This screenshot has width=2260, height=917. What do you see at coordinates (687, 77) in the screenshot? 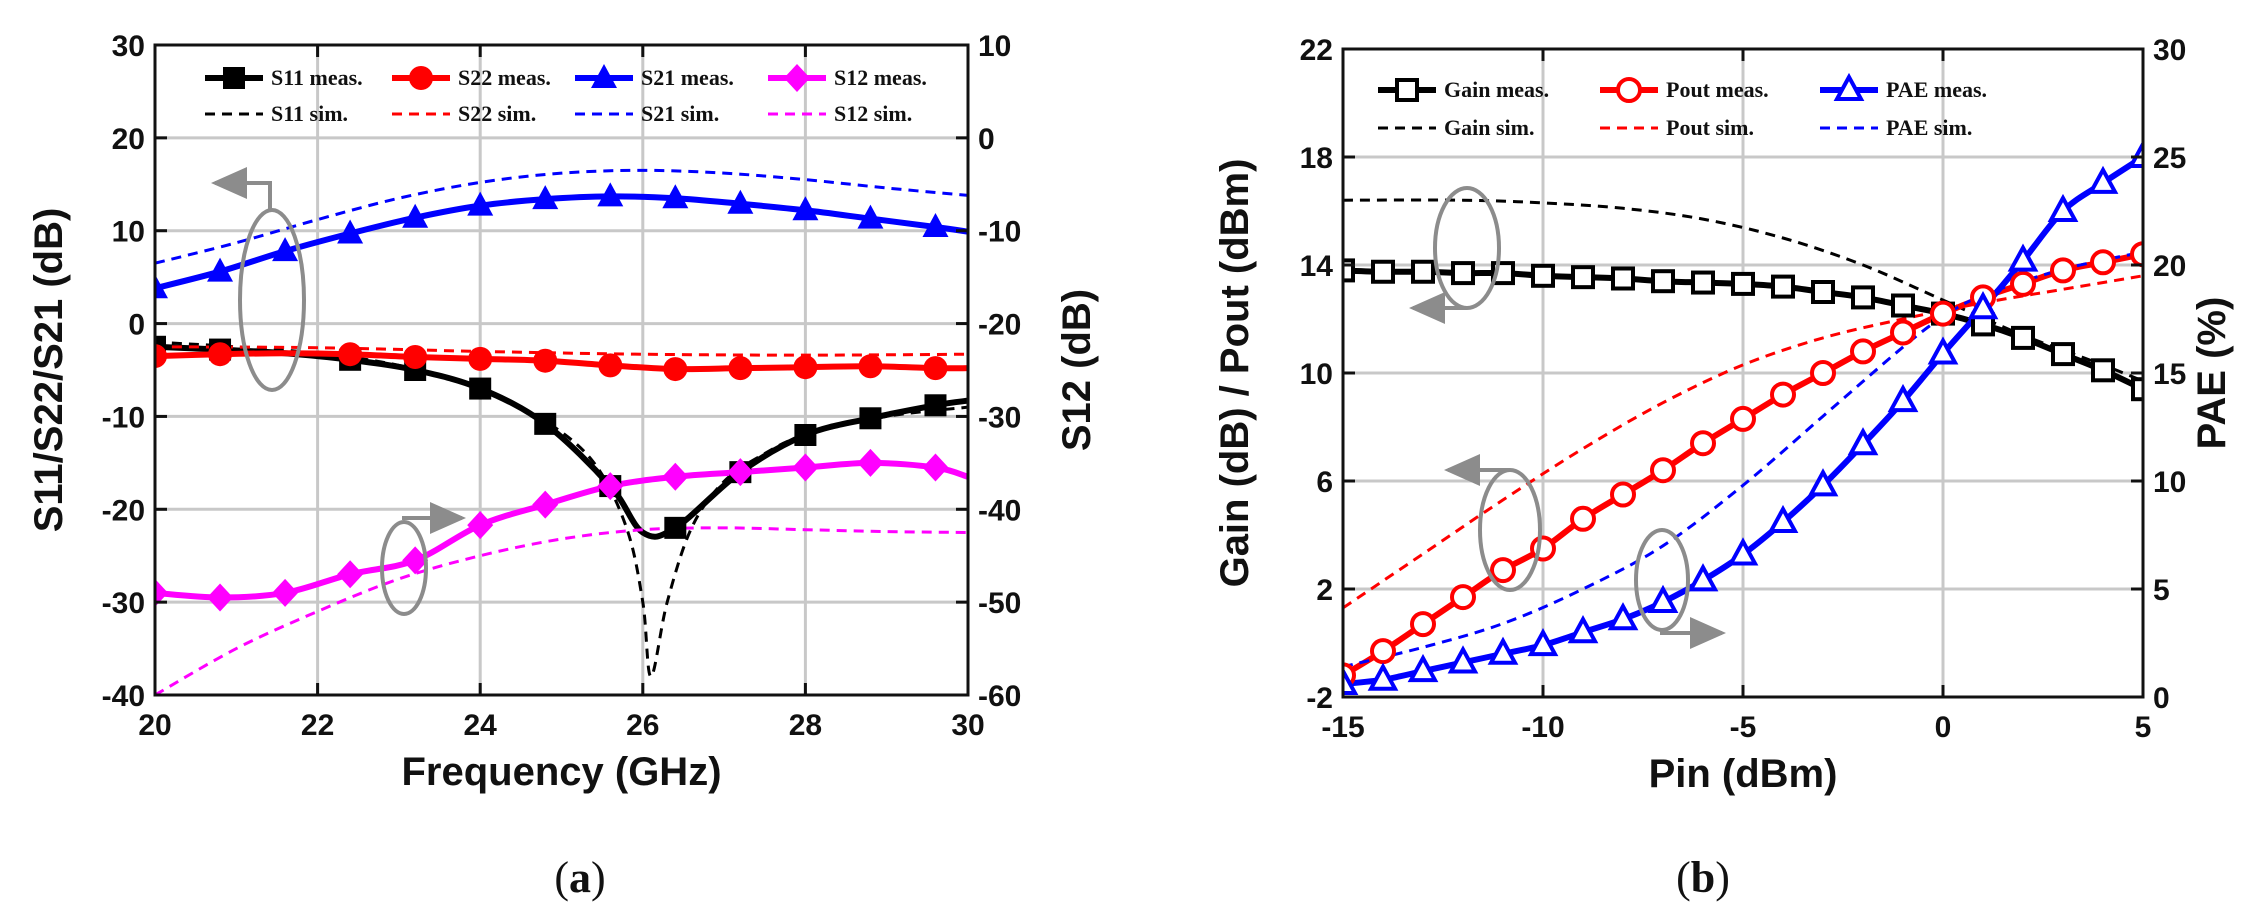
I see `chart-a-legend-s21-meas-label: S21 meas.` at bounding box center [687, 77].